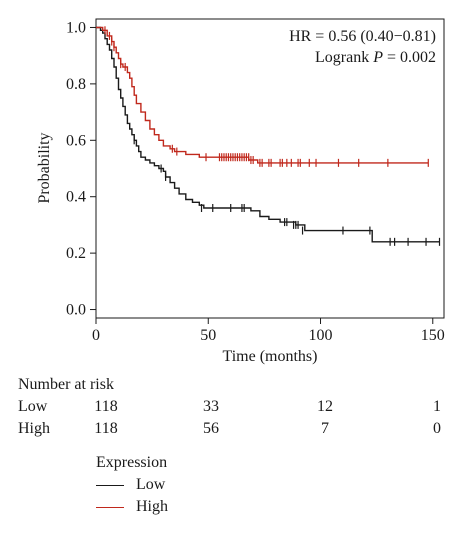 This screenshot has width=474, height=534. What do you see at coordinates (152, 506) in the screenshot?
I see `legend-label: High` at bounding box center [152, 506].